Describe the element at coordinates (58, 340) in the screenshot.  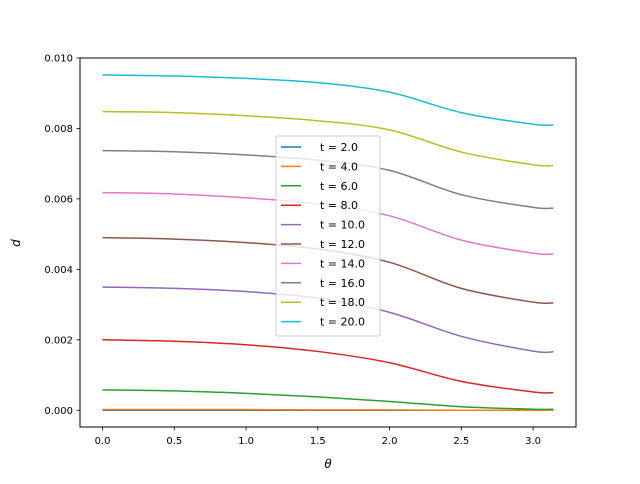
I see `y-tick-label: 0.002` at that location.